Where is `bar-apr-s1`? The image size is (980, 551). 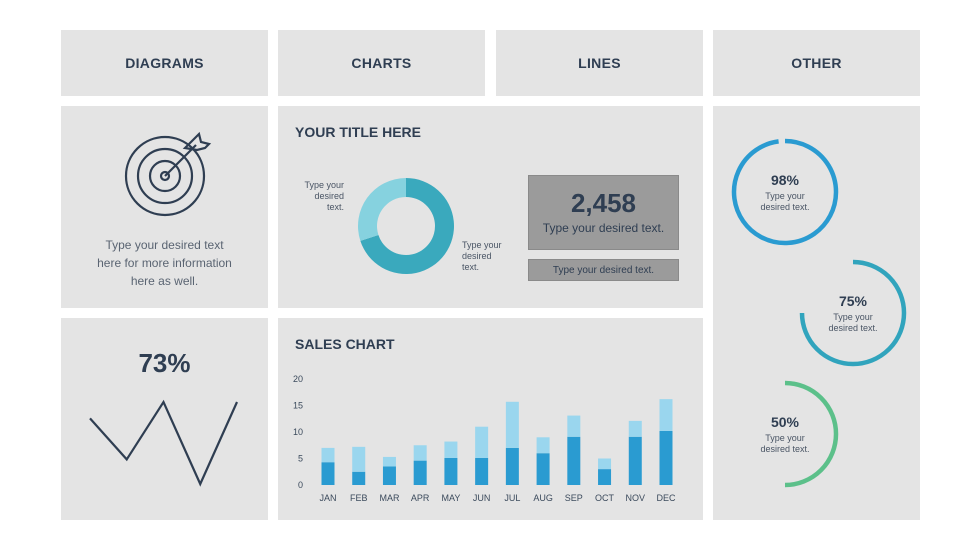
bar-apr-s1 is located at coordinates (420, 472).